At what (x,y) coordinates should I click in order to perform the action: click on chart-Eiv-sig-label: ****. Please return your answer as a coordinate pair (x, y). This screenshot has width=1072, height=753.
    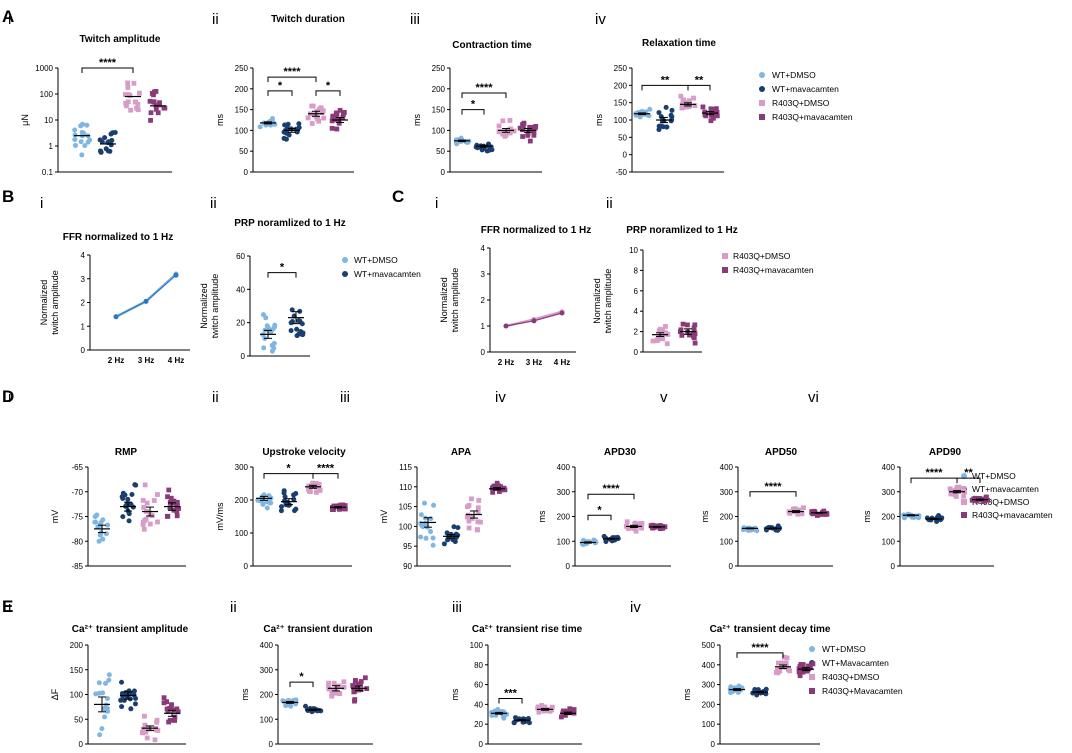
    Looking at the image, I should click on (760, 648).